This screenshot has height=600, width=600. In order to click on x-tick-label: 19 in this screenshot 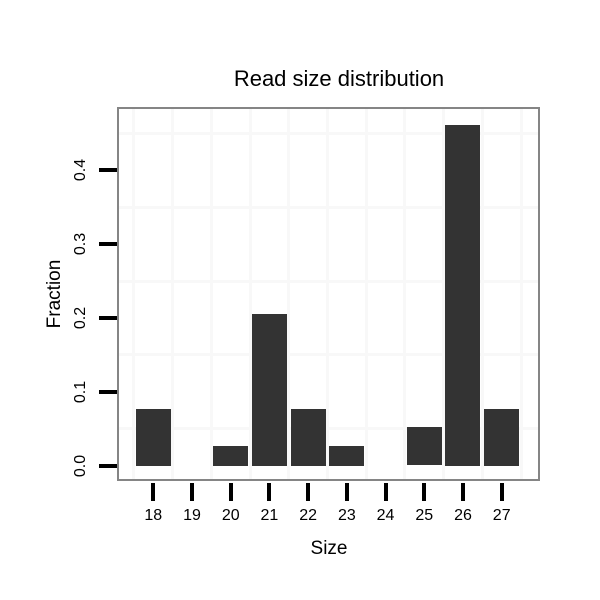, I will do `click(192, 515)`.